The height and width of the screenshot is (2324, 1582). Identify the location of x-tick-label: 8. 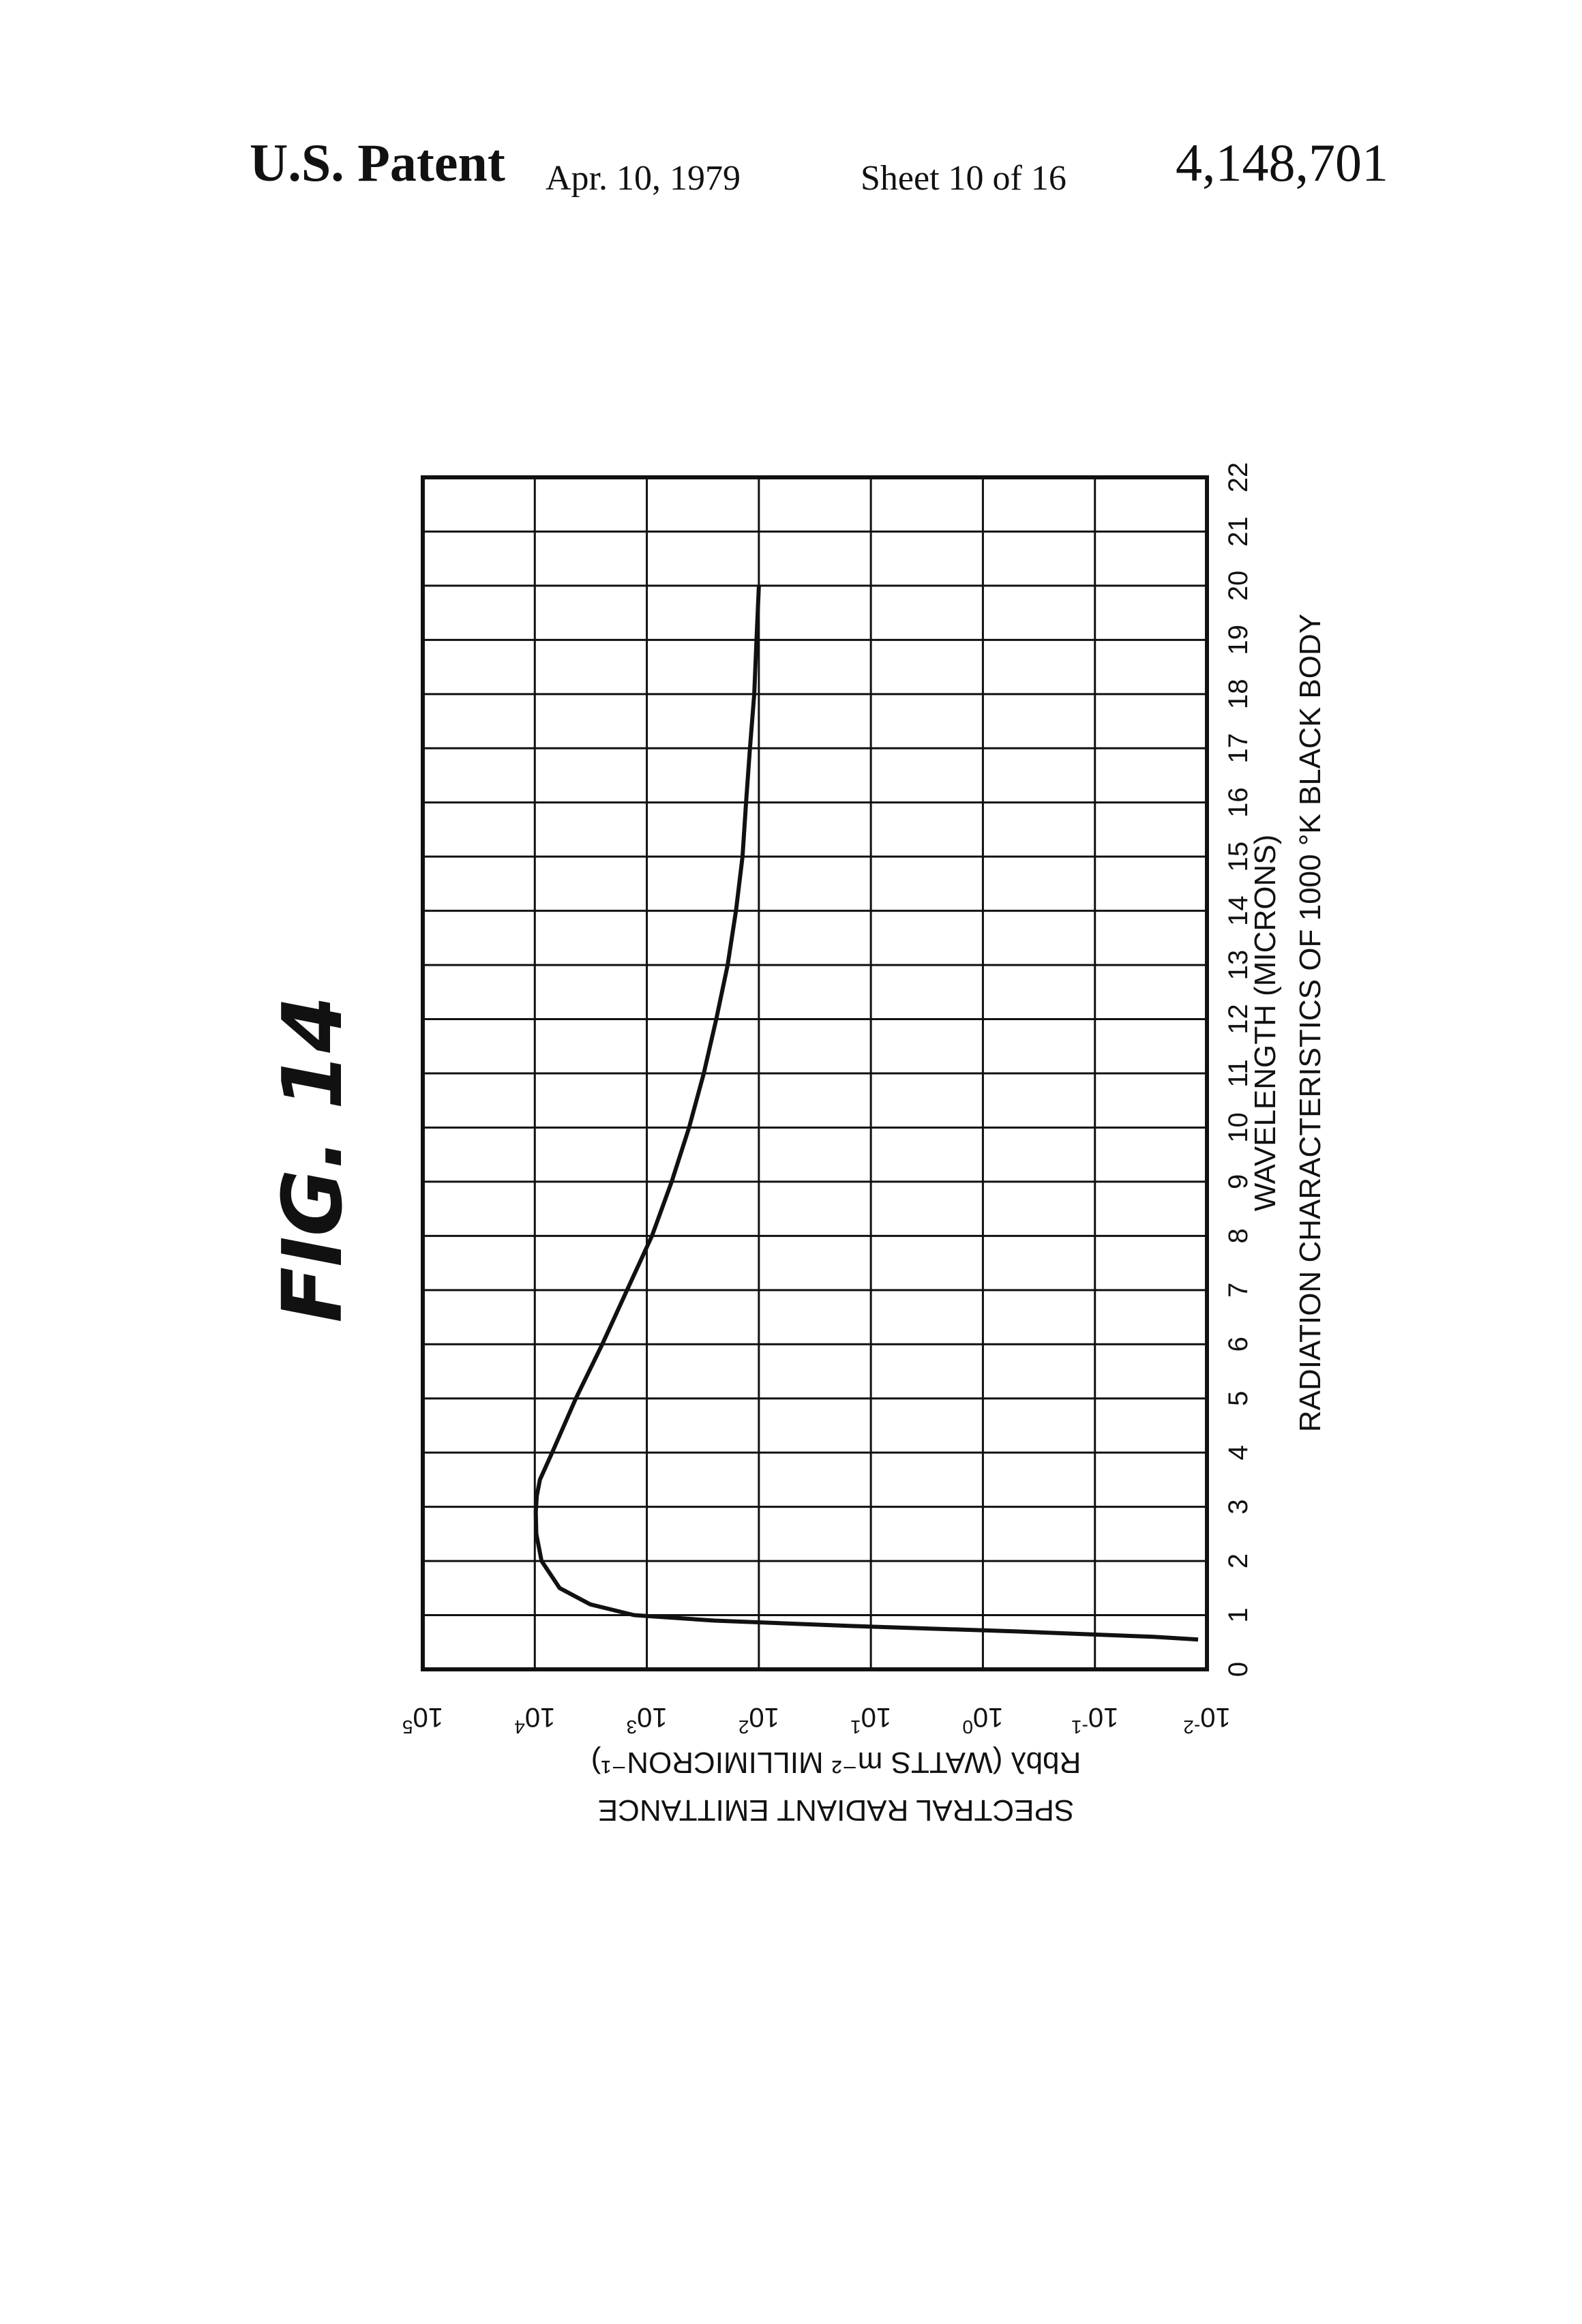
(1238, 1235).